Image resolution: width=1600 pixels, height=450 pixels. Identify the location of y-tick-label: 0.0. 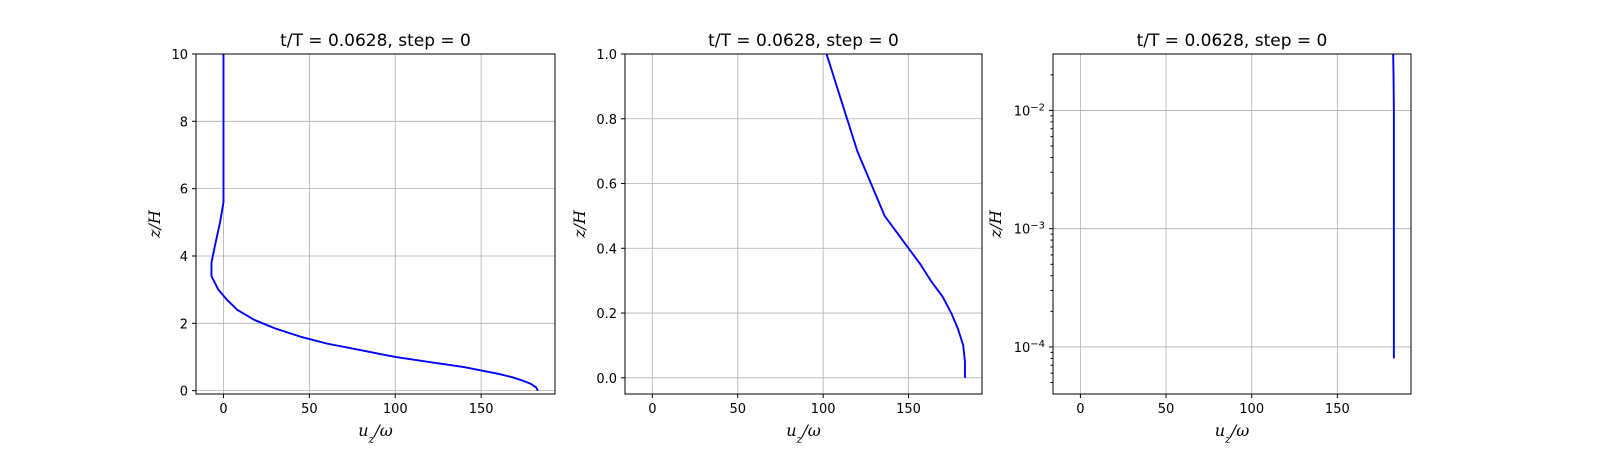
(606, 379).